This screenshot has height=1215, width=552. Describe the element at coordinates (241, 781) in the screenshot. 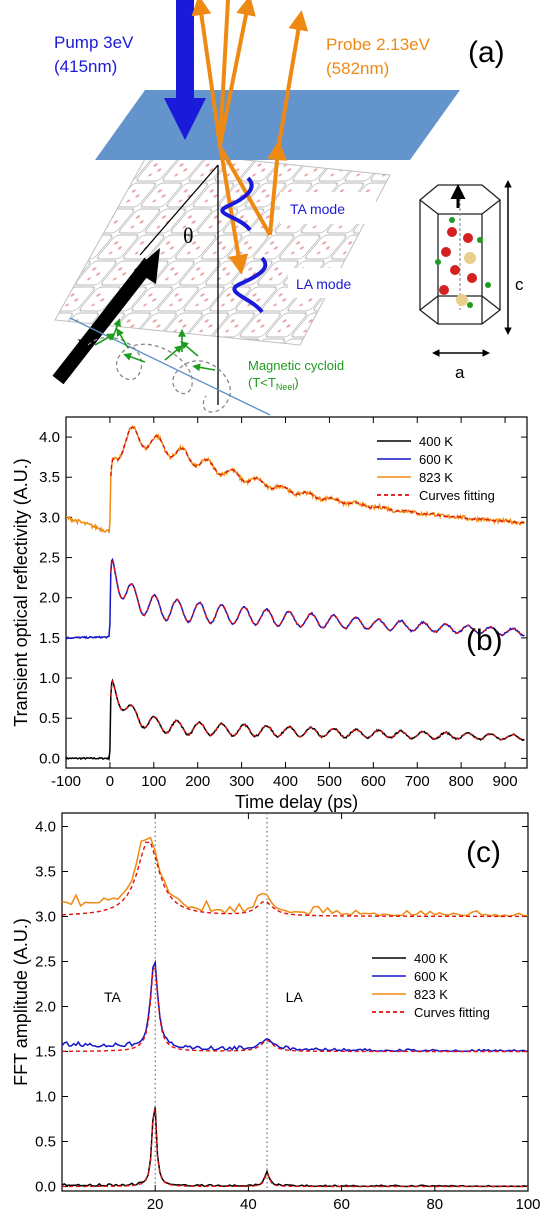

I see `x-tick-label: 300` at that location.